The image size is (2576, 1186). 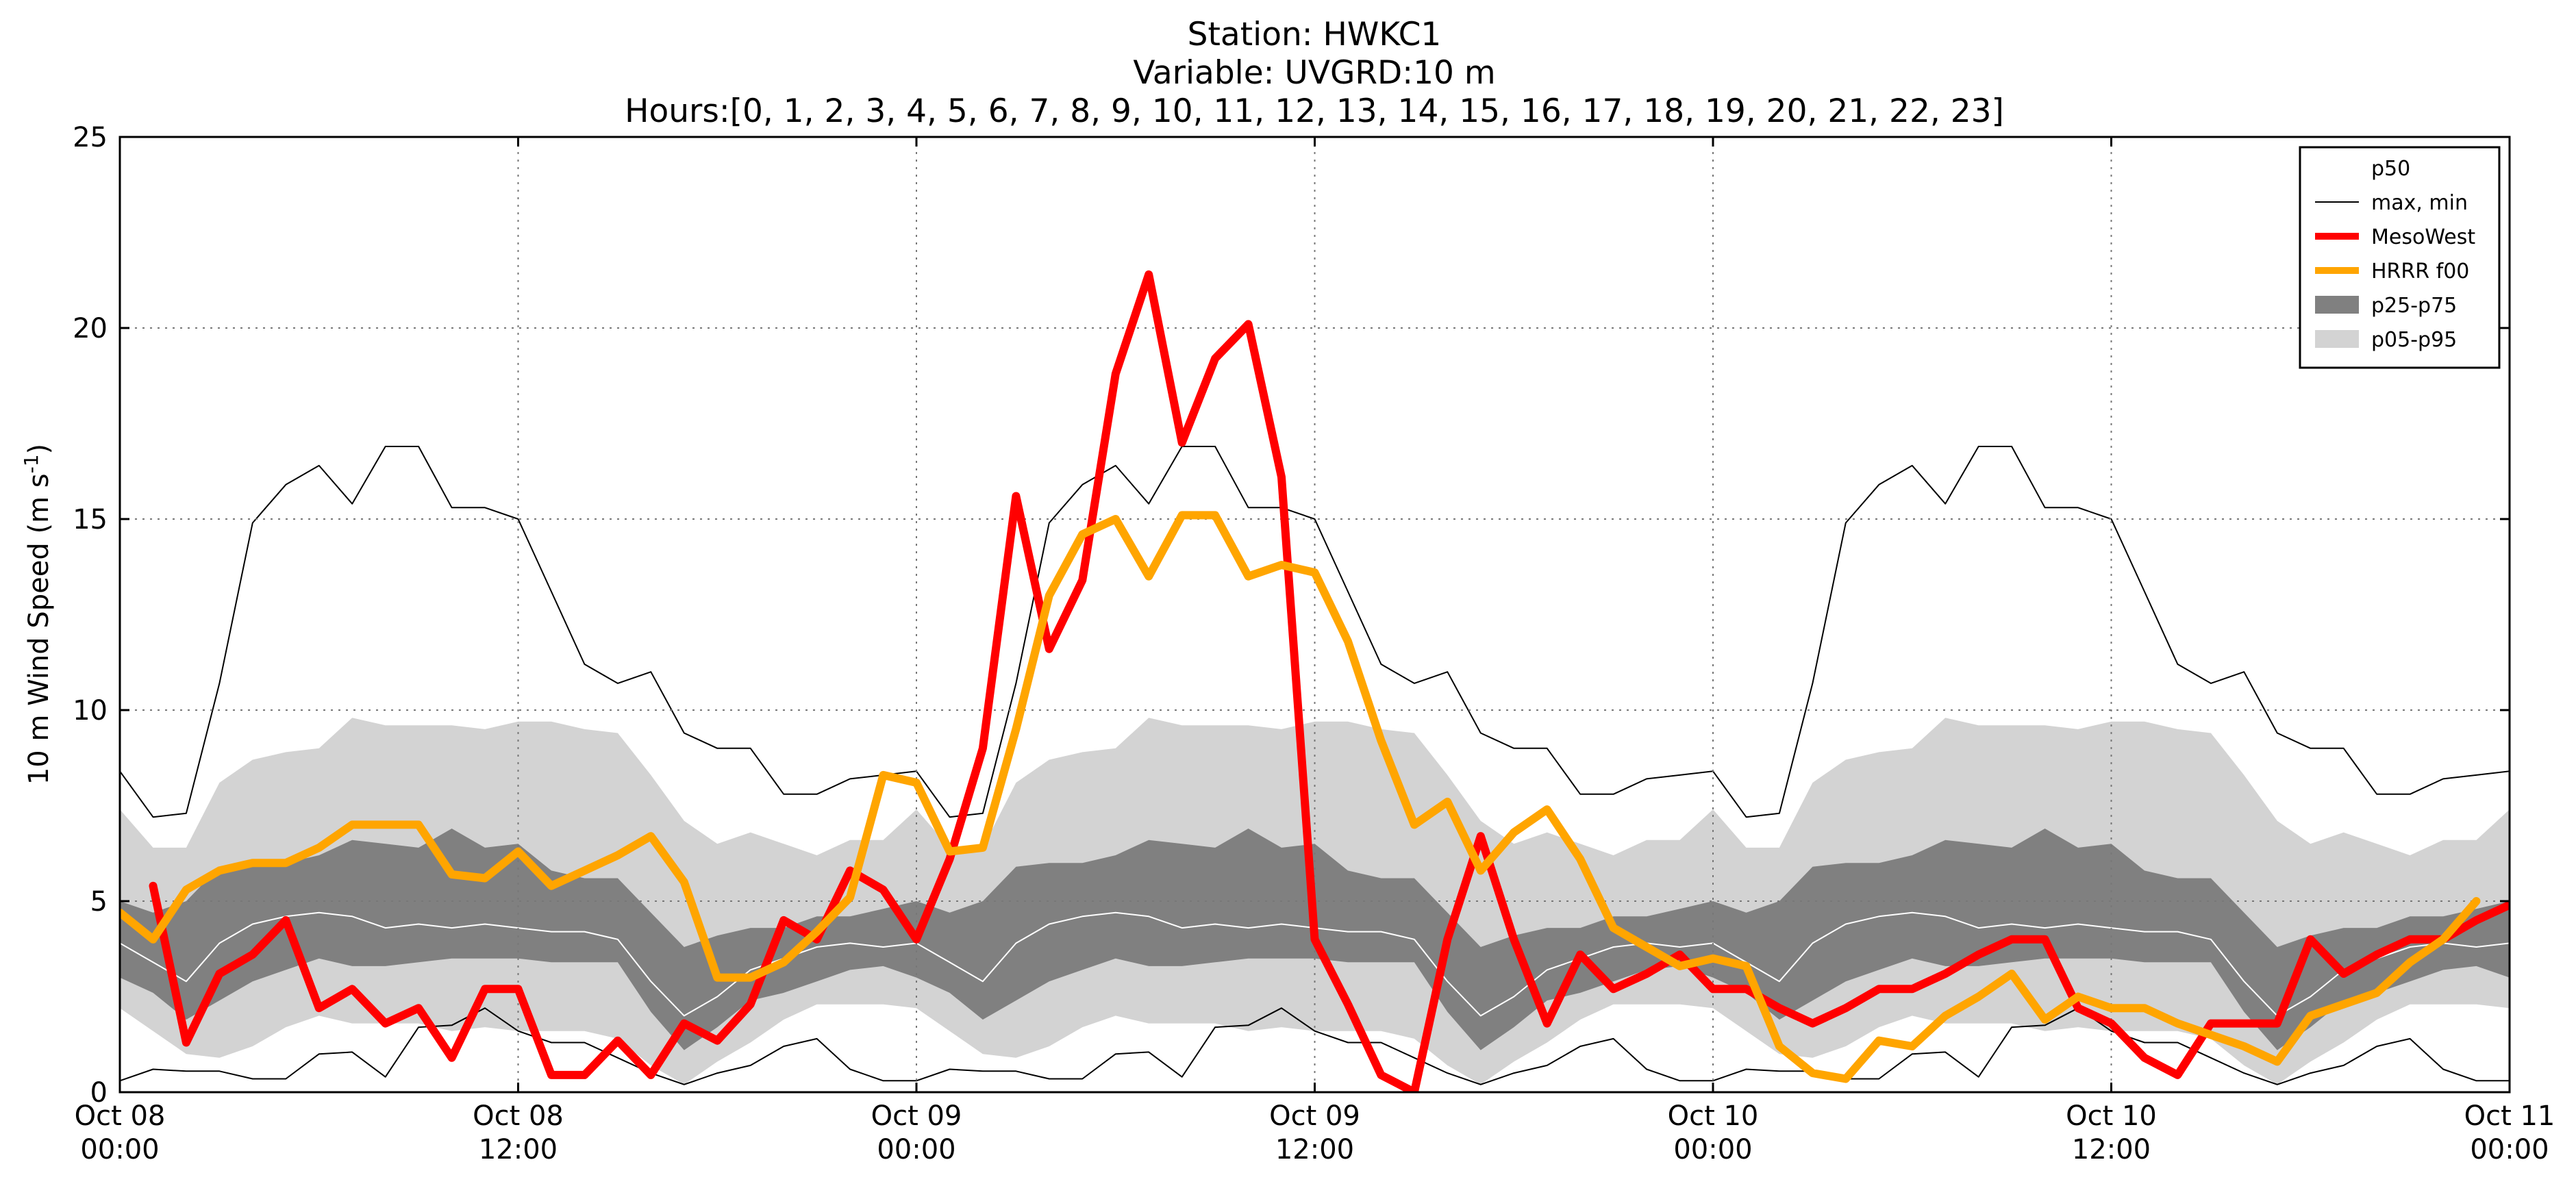 What do you see at coordinates (99, 902) in the screenshot?
I see `y-tick-label-1: 5` at bounding box center [99, 902].